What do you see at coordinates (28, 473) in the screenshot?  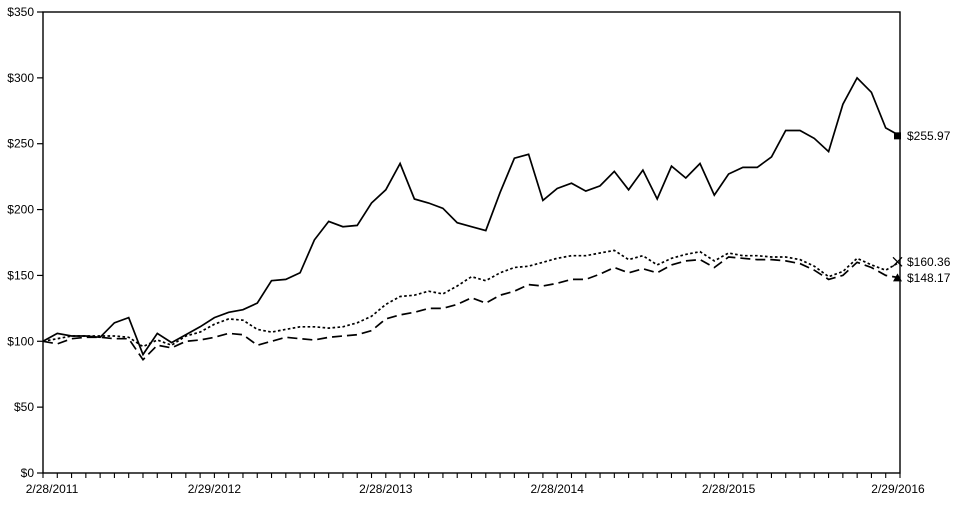 I see `y-axis-label: $0` at bounding box center [28, 473].